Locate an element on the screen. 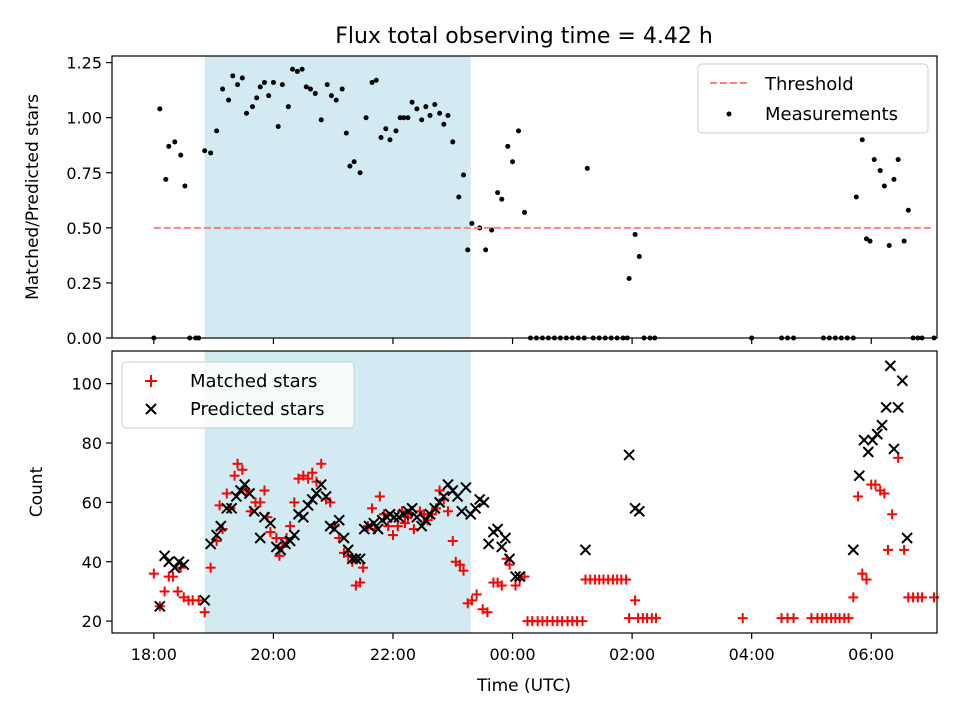 The height and width of the screenshot is (720, 960). bottom-y-axis-label: Count is located at coordinates (37, 491).